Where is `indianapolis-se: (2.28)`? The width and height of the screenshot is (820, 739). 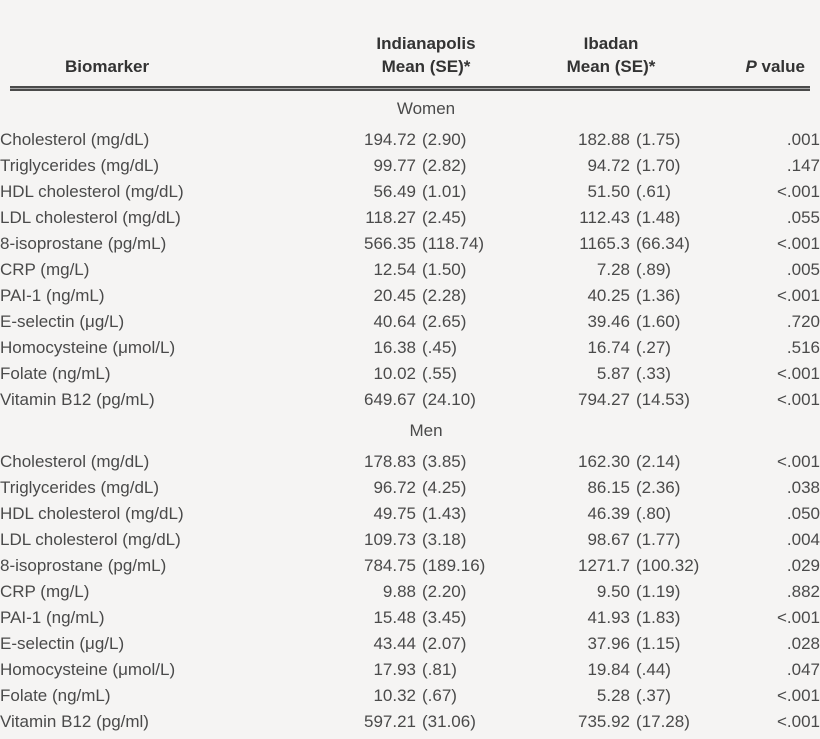
indianapolis-se: (2.28) is located at coordinates (444, 295).